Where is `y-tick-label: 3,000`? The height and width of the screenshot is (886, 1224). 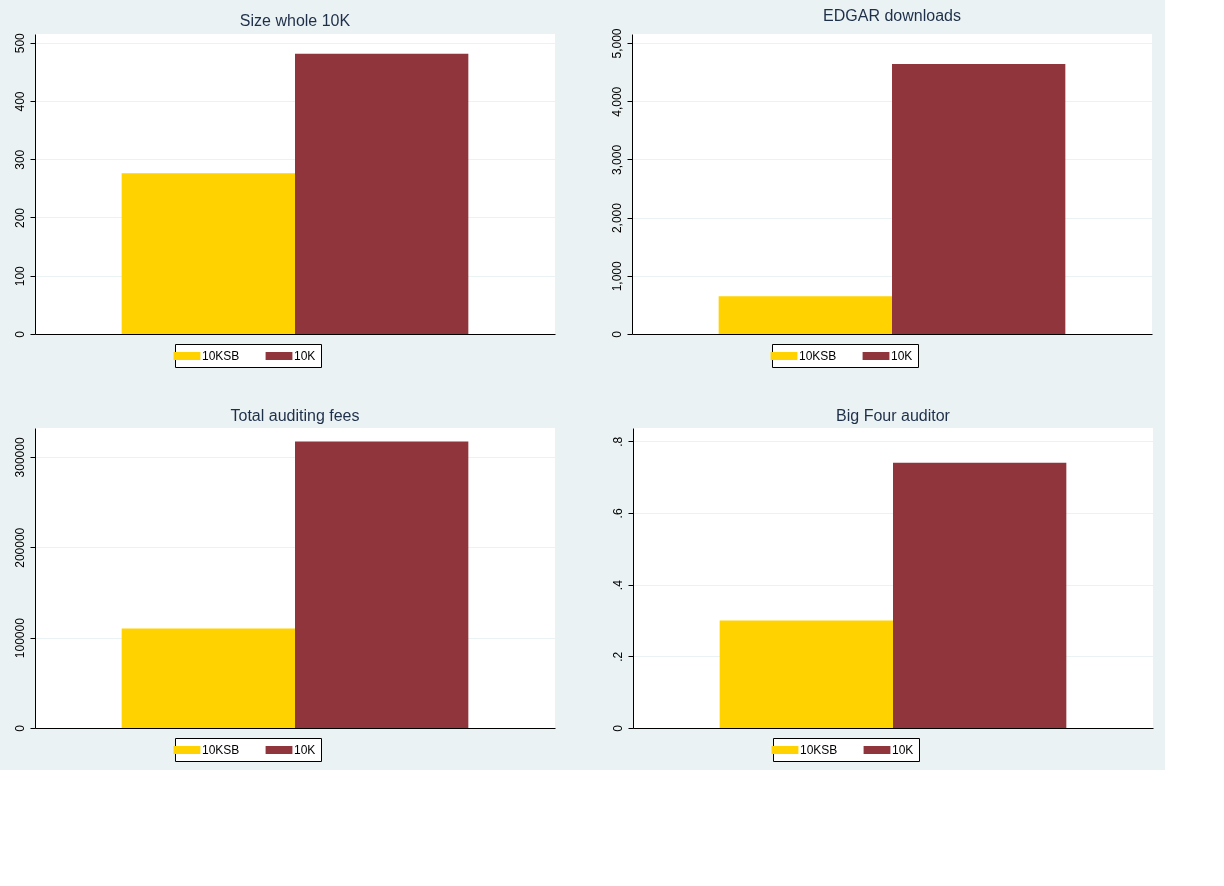 y-tick-label: 3,000 is located at coordinates (616, 159).